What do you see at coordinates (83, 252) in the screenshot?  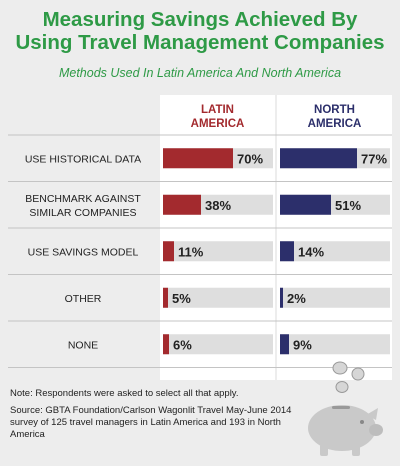 I see `category-label: USE SAVINGS MODEL` at bounding box center [83, 252].